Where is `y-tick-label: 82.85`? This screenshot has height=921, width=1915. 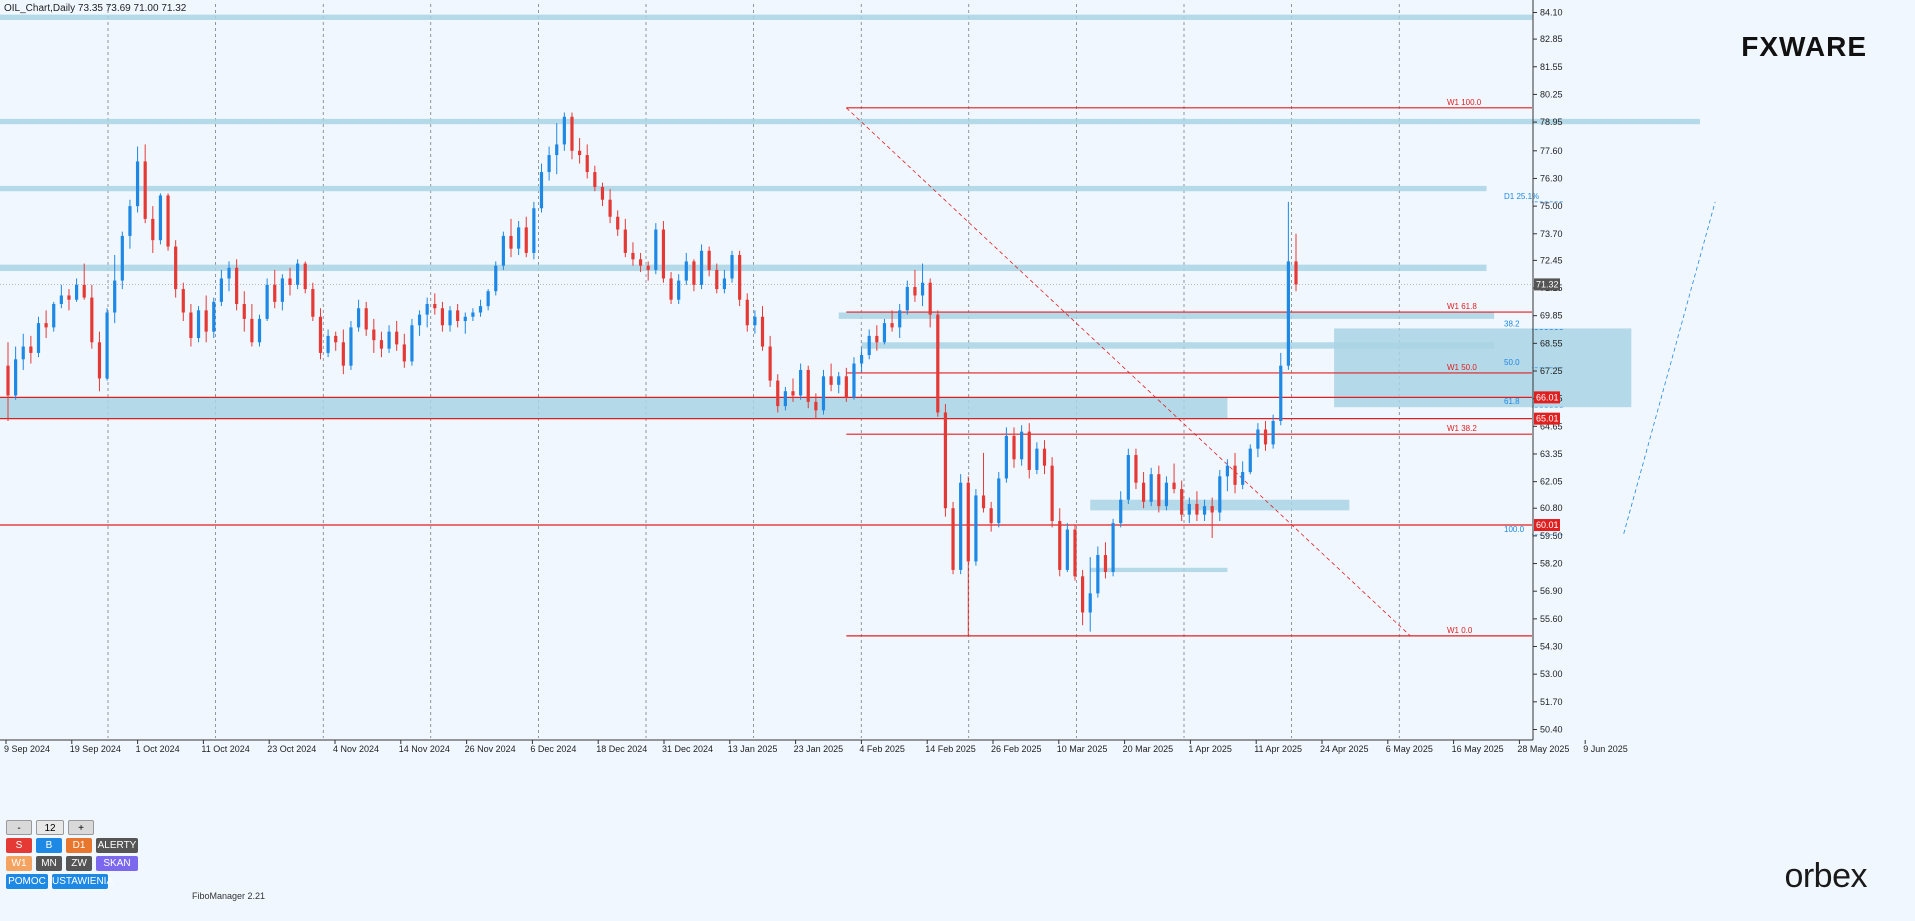
y-tick-label: 82.85 is located at coordinates (1551, 39).